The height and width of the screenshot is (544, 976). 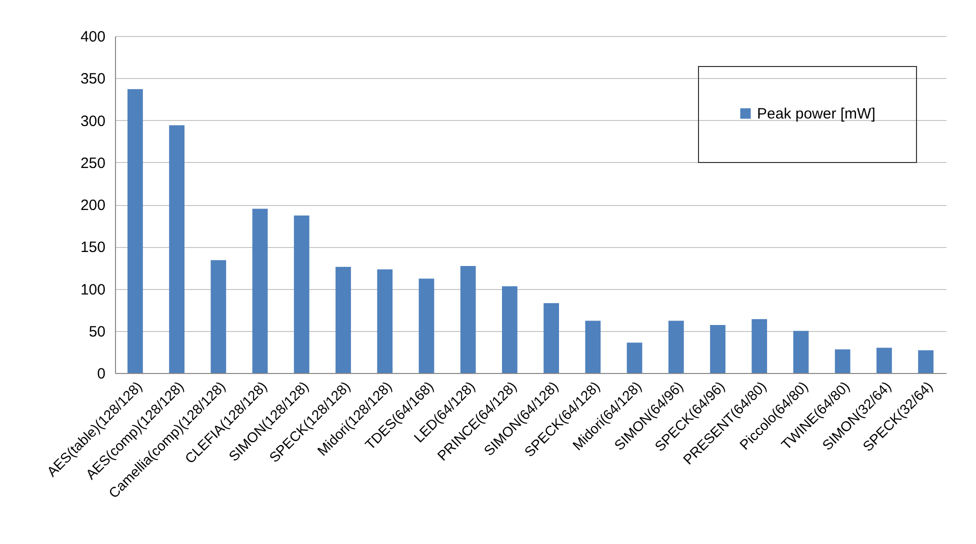 What do you see at coordinates (97, 331) in the screenshot?
I see `y-tick-label: 50` at bounding box center [97, 331].